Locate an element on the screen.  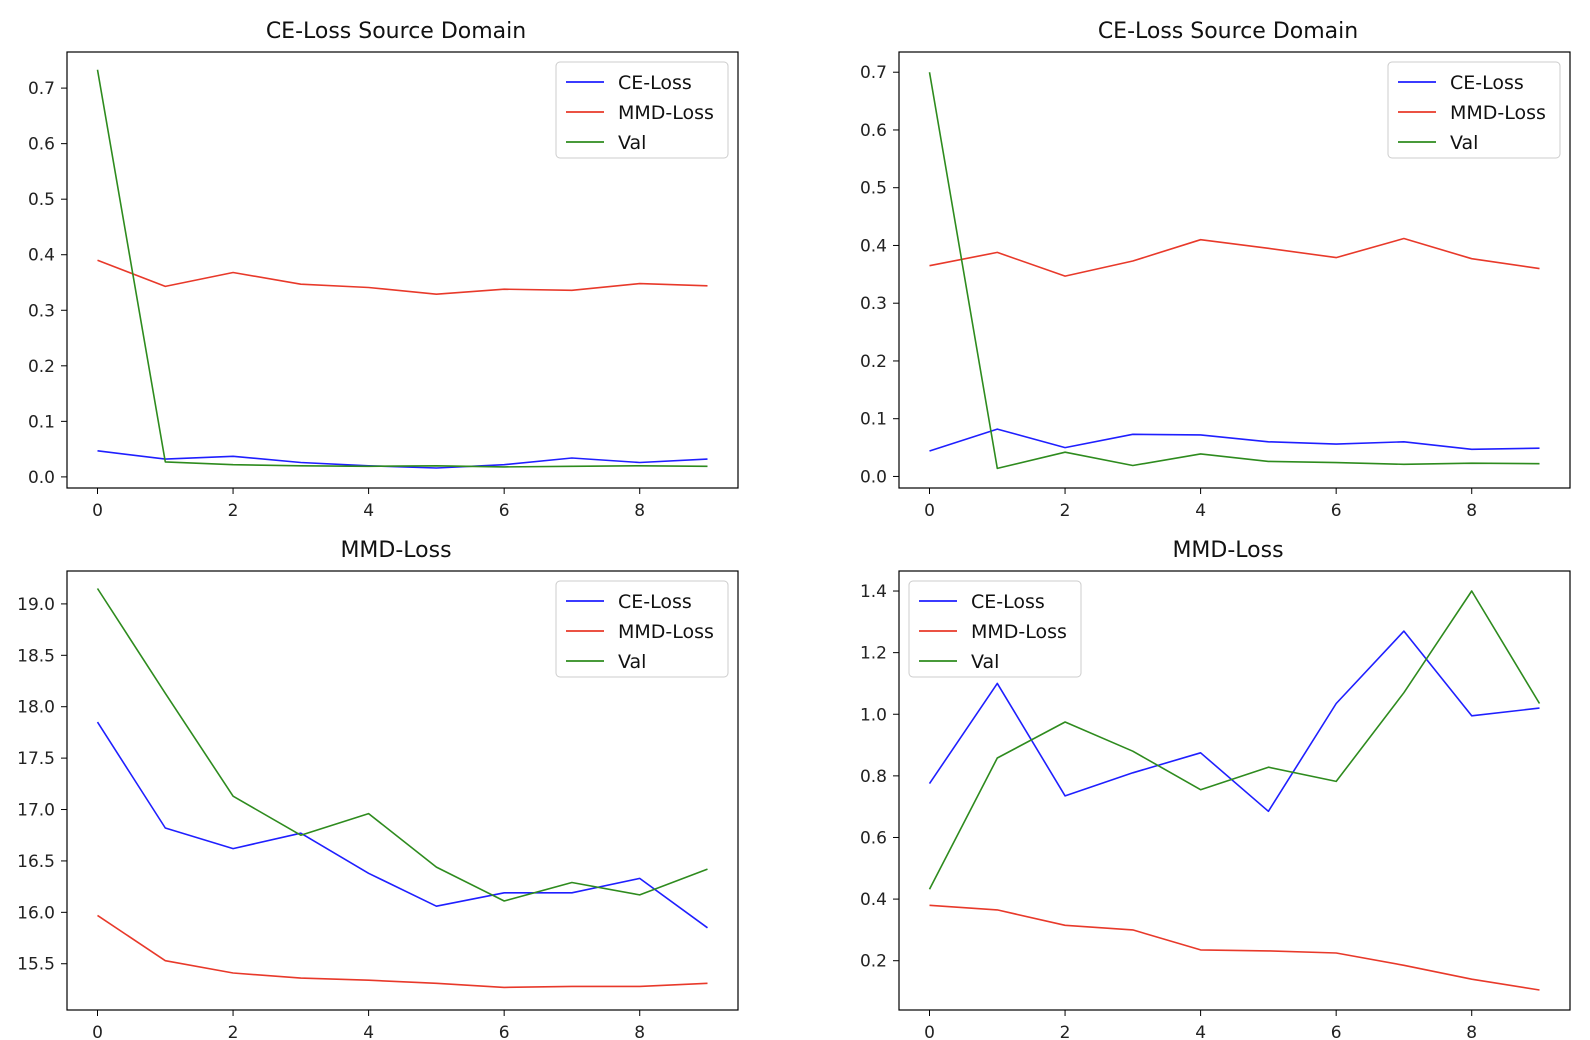
y-tick-label: 1.2 is located at coordinates (873, 654).